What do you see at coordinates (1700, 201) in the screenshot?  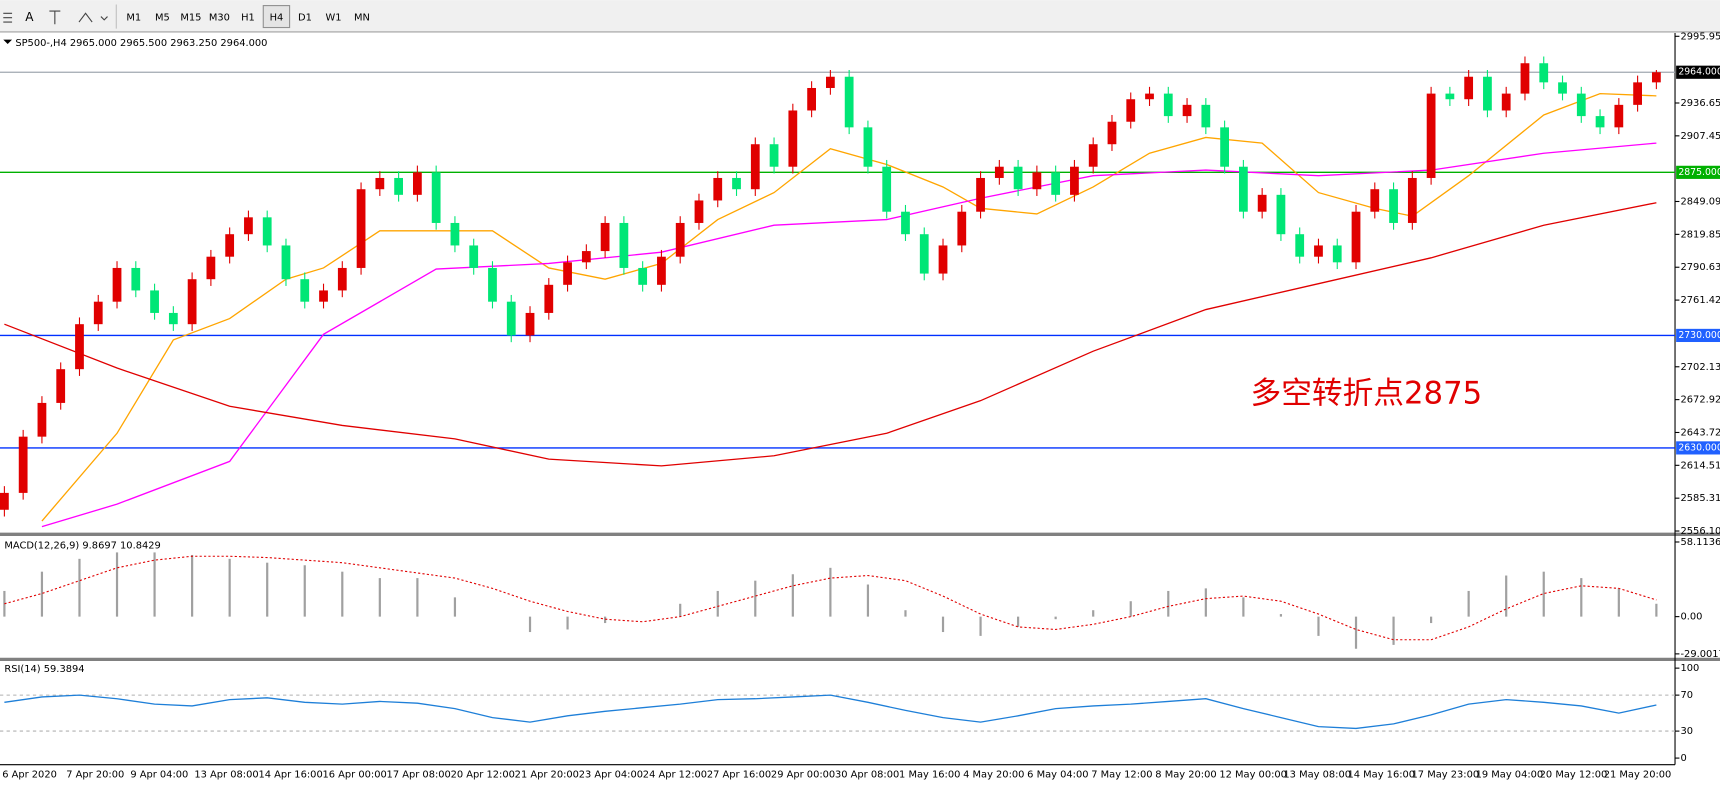 I see `y-tick-label: 2849.090` at bounding box center [1700, 201].